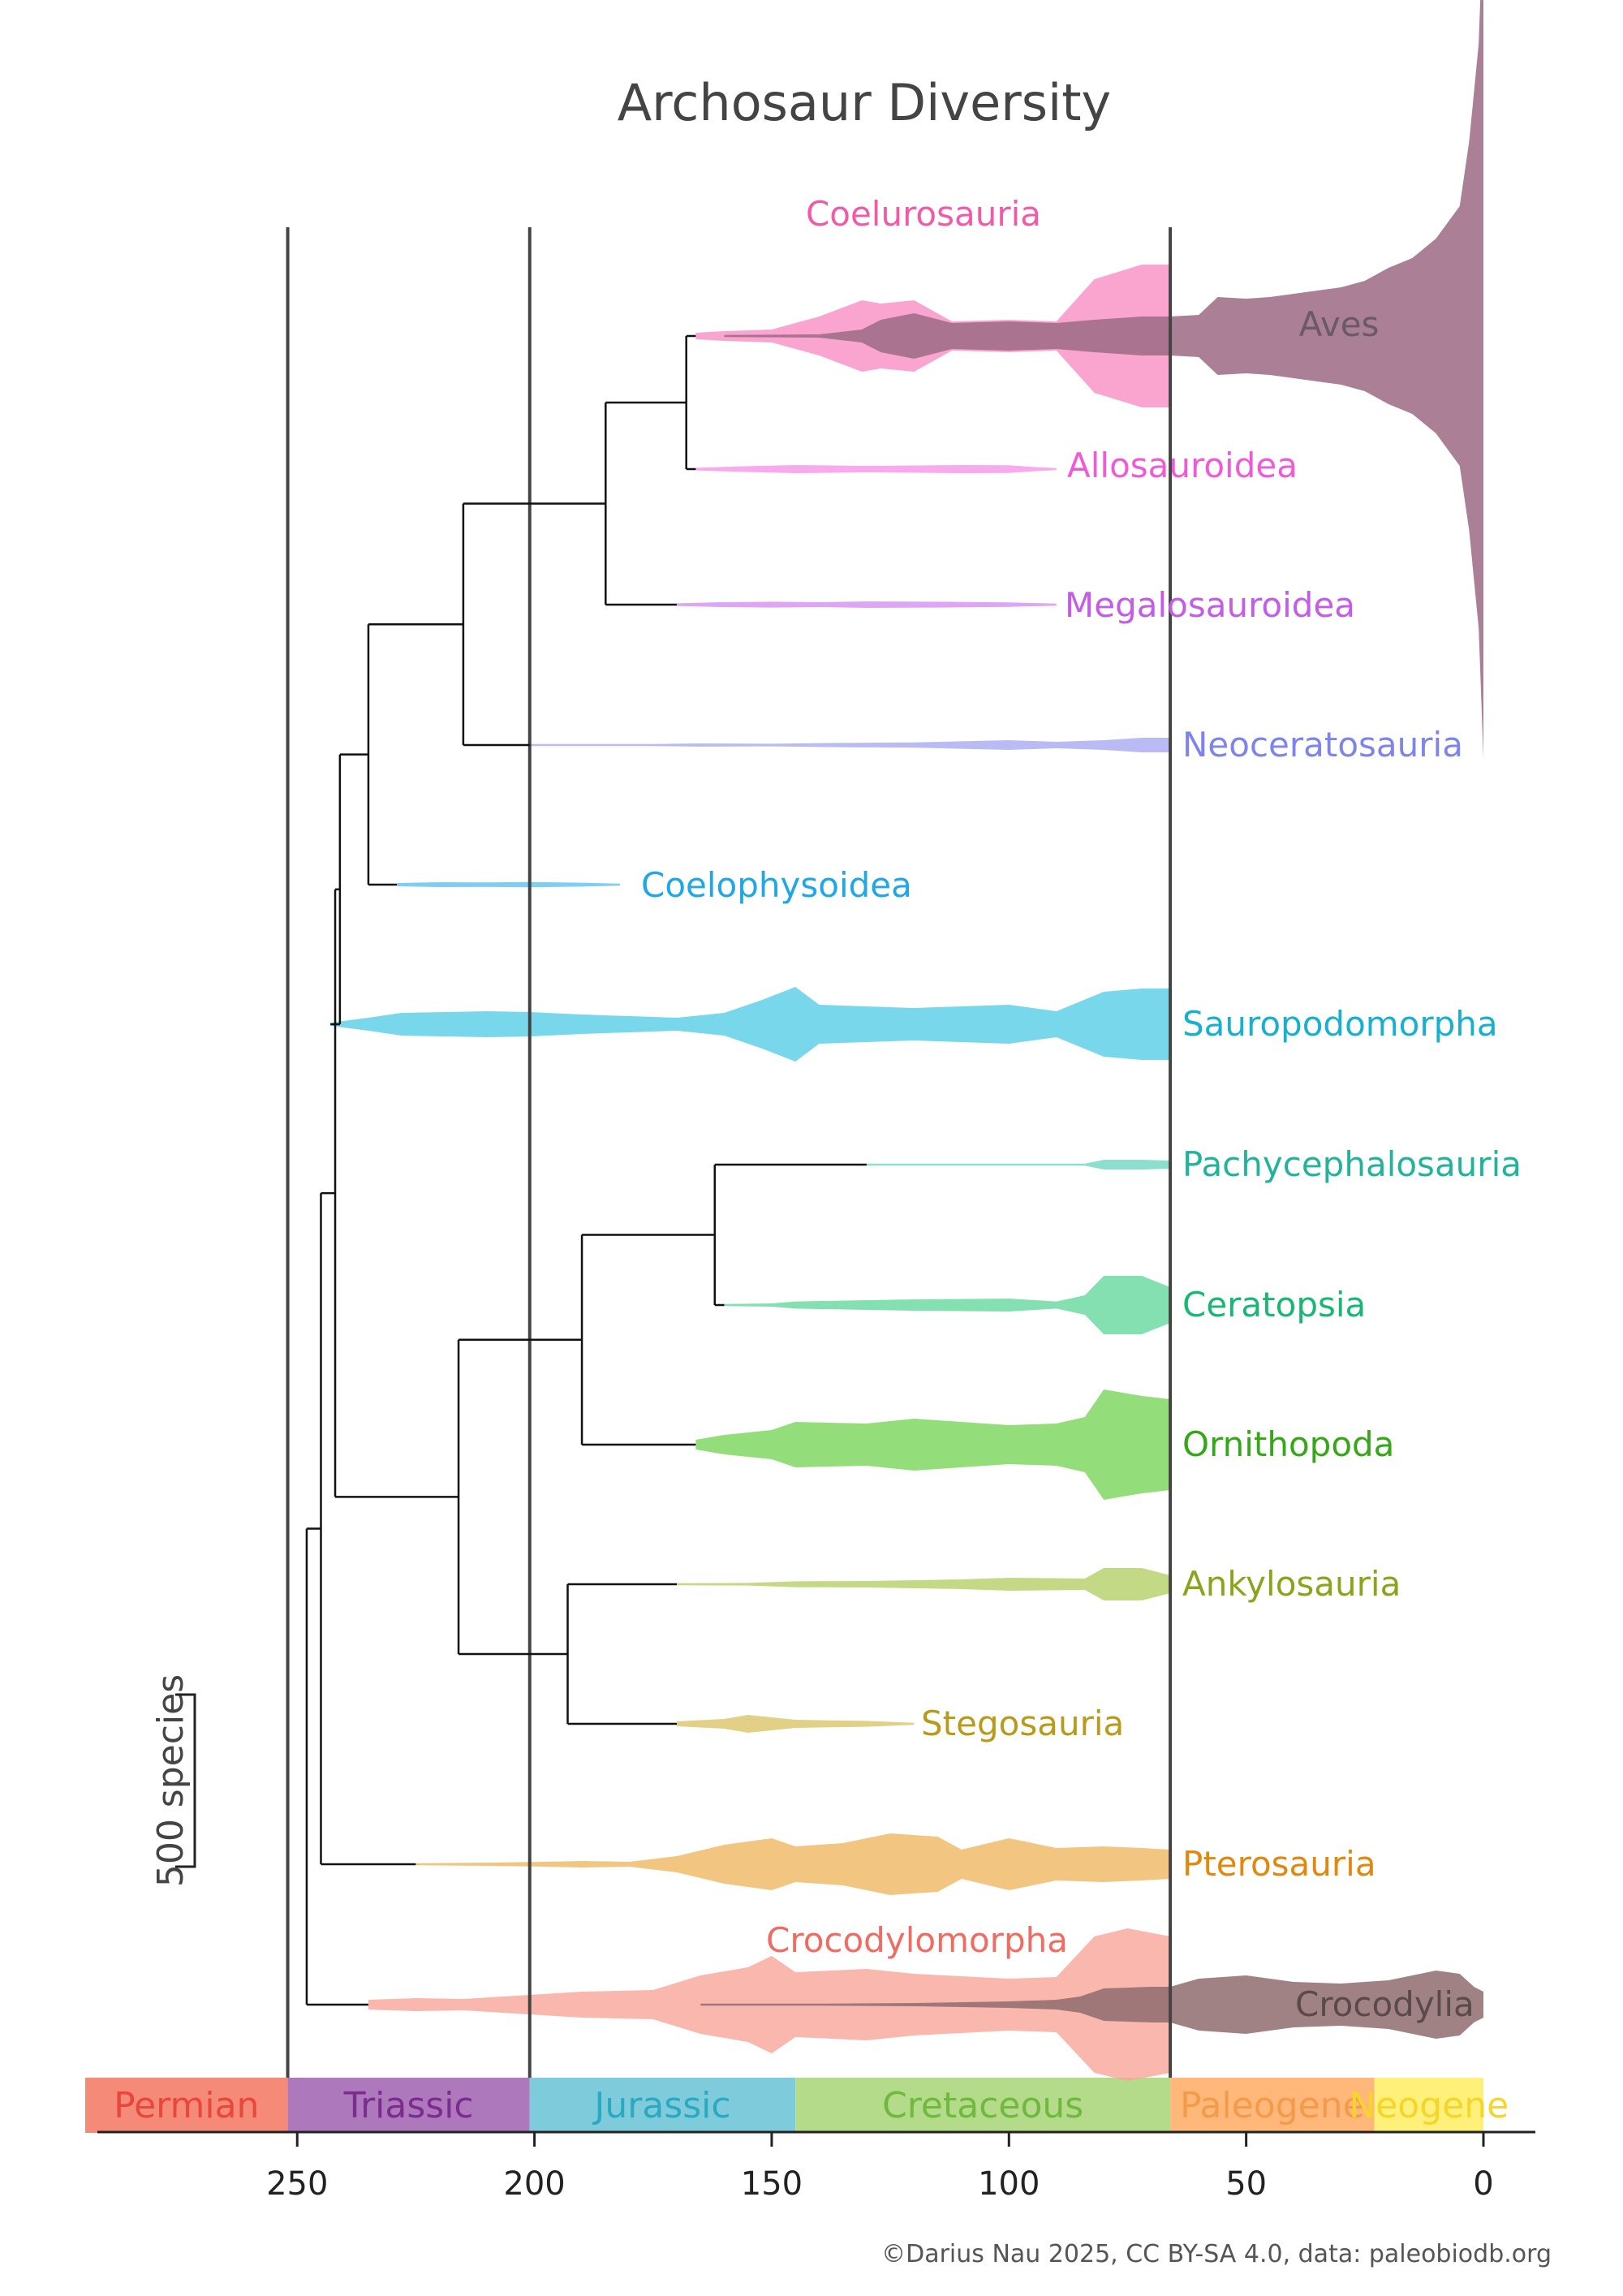 The width and height of the screenshot is (1623, 2296). What do you see at coordinates (776, 885) in the screenshot?
I see `label-coelophysoidea: Coelophysoidea` at bounding box center [776, 885].